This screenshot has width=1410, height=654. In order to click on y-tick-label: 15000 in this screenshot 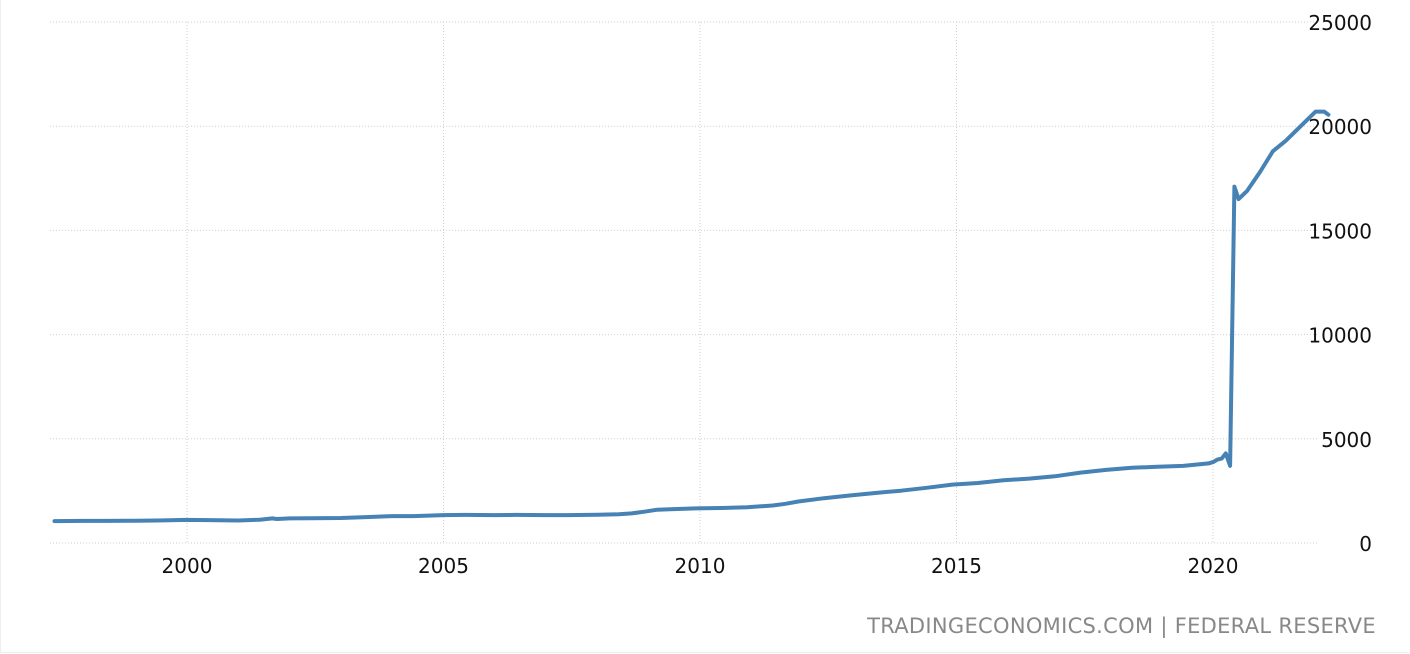, I will do `click(1340, 231)`.